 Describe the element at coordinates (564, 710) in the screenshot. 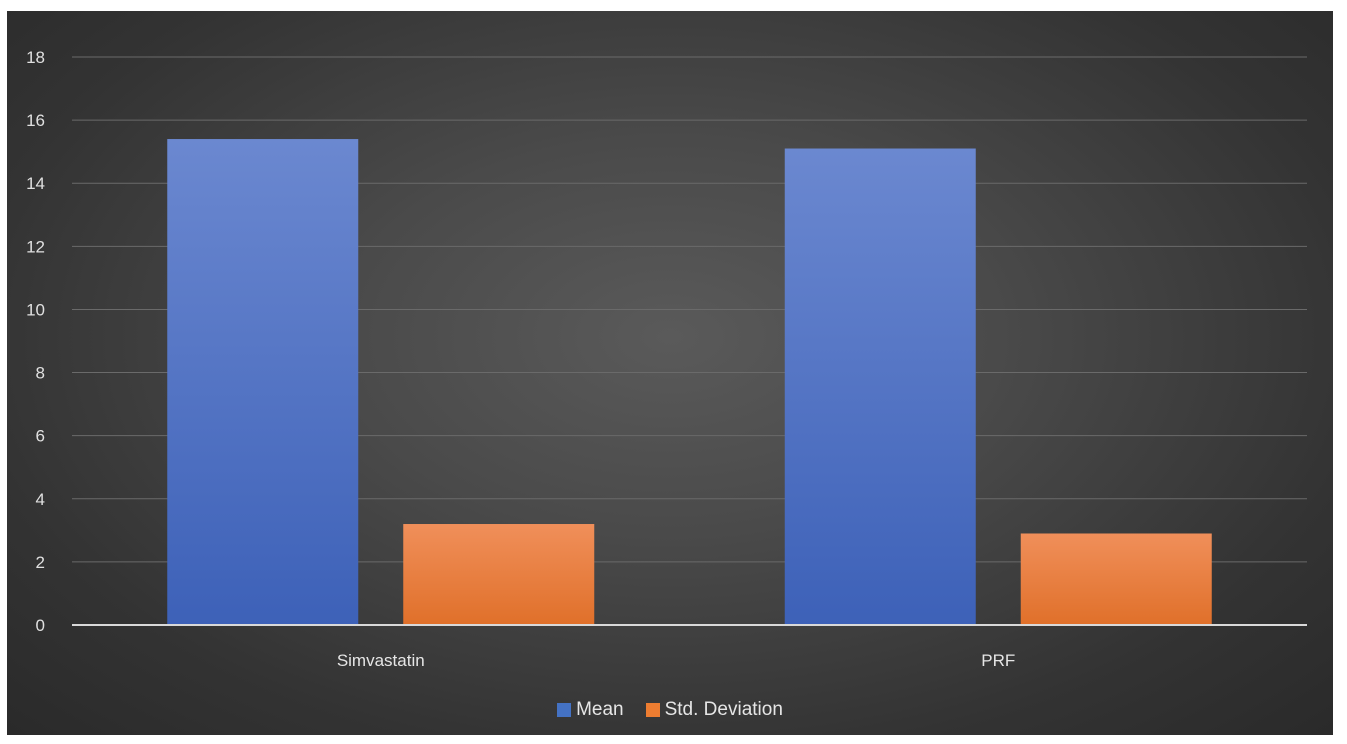

I see `legend-swatch-mean` at that location.